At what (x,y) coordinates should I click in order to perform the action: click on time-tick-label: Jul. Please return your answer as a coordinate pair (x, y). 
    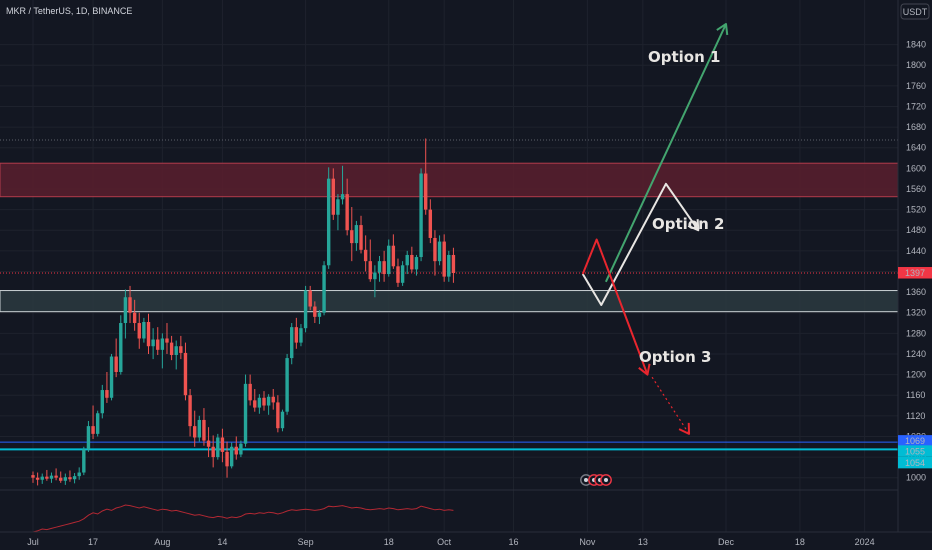
    Looking at the image, I should click on (33, 542).